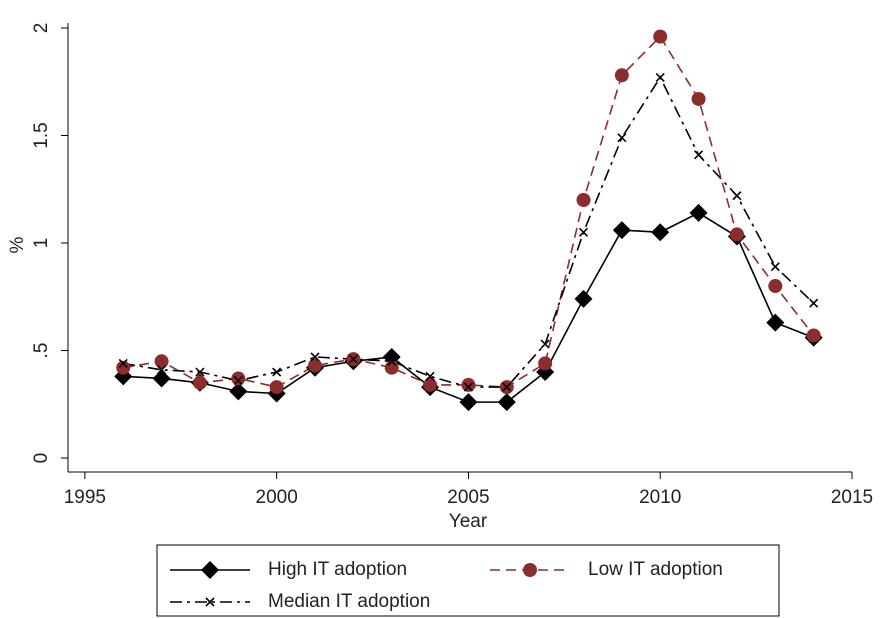 The width and height of the screenshot is (883, 618). What do you see at coordinates (17, 244) in the screenshot?
I see `y-axis-label: %` at bounding box center [17, 244].